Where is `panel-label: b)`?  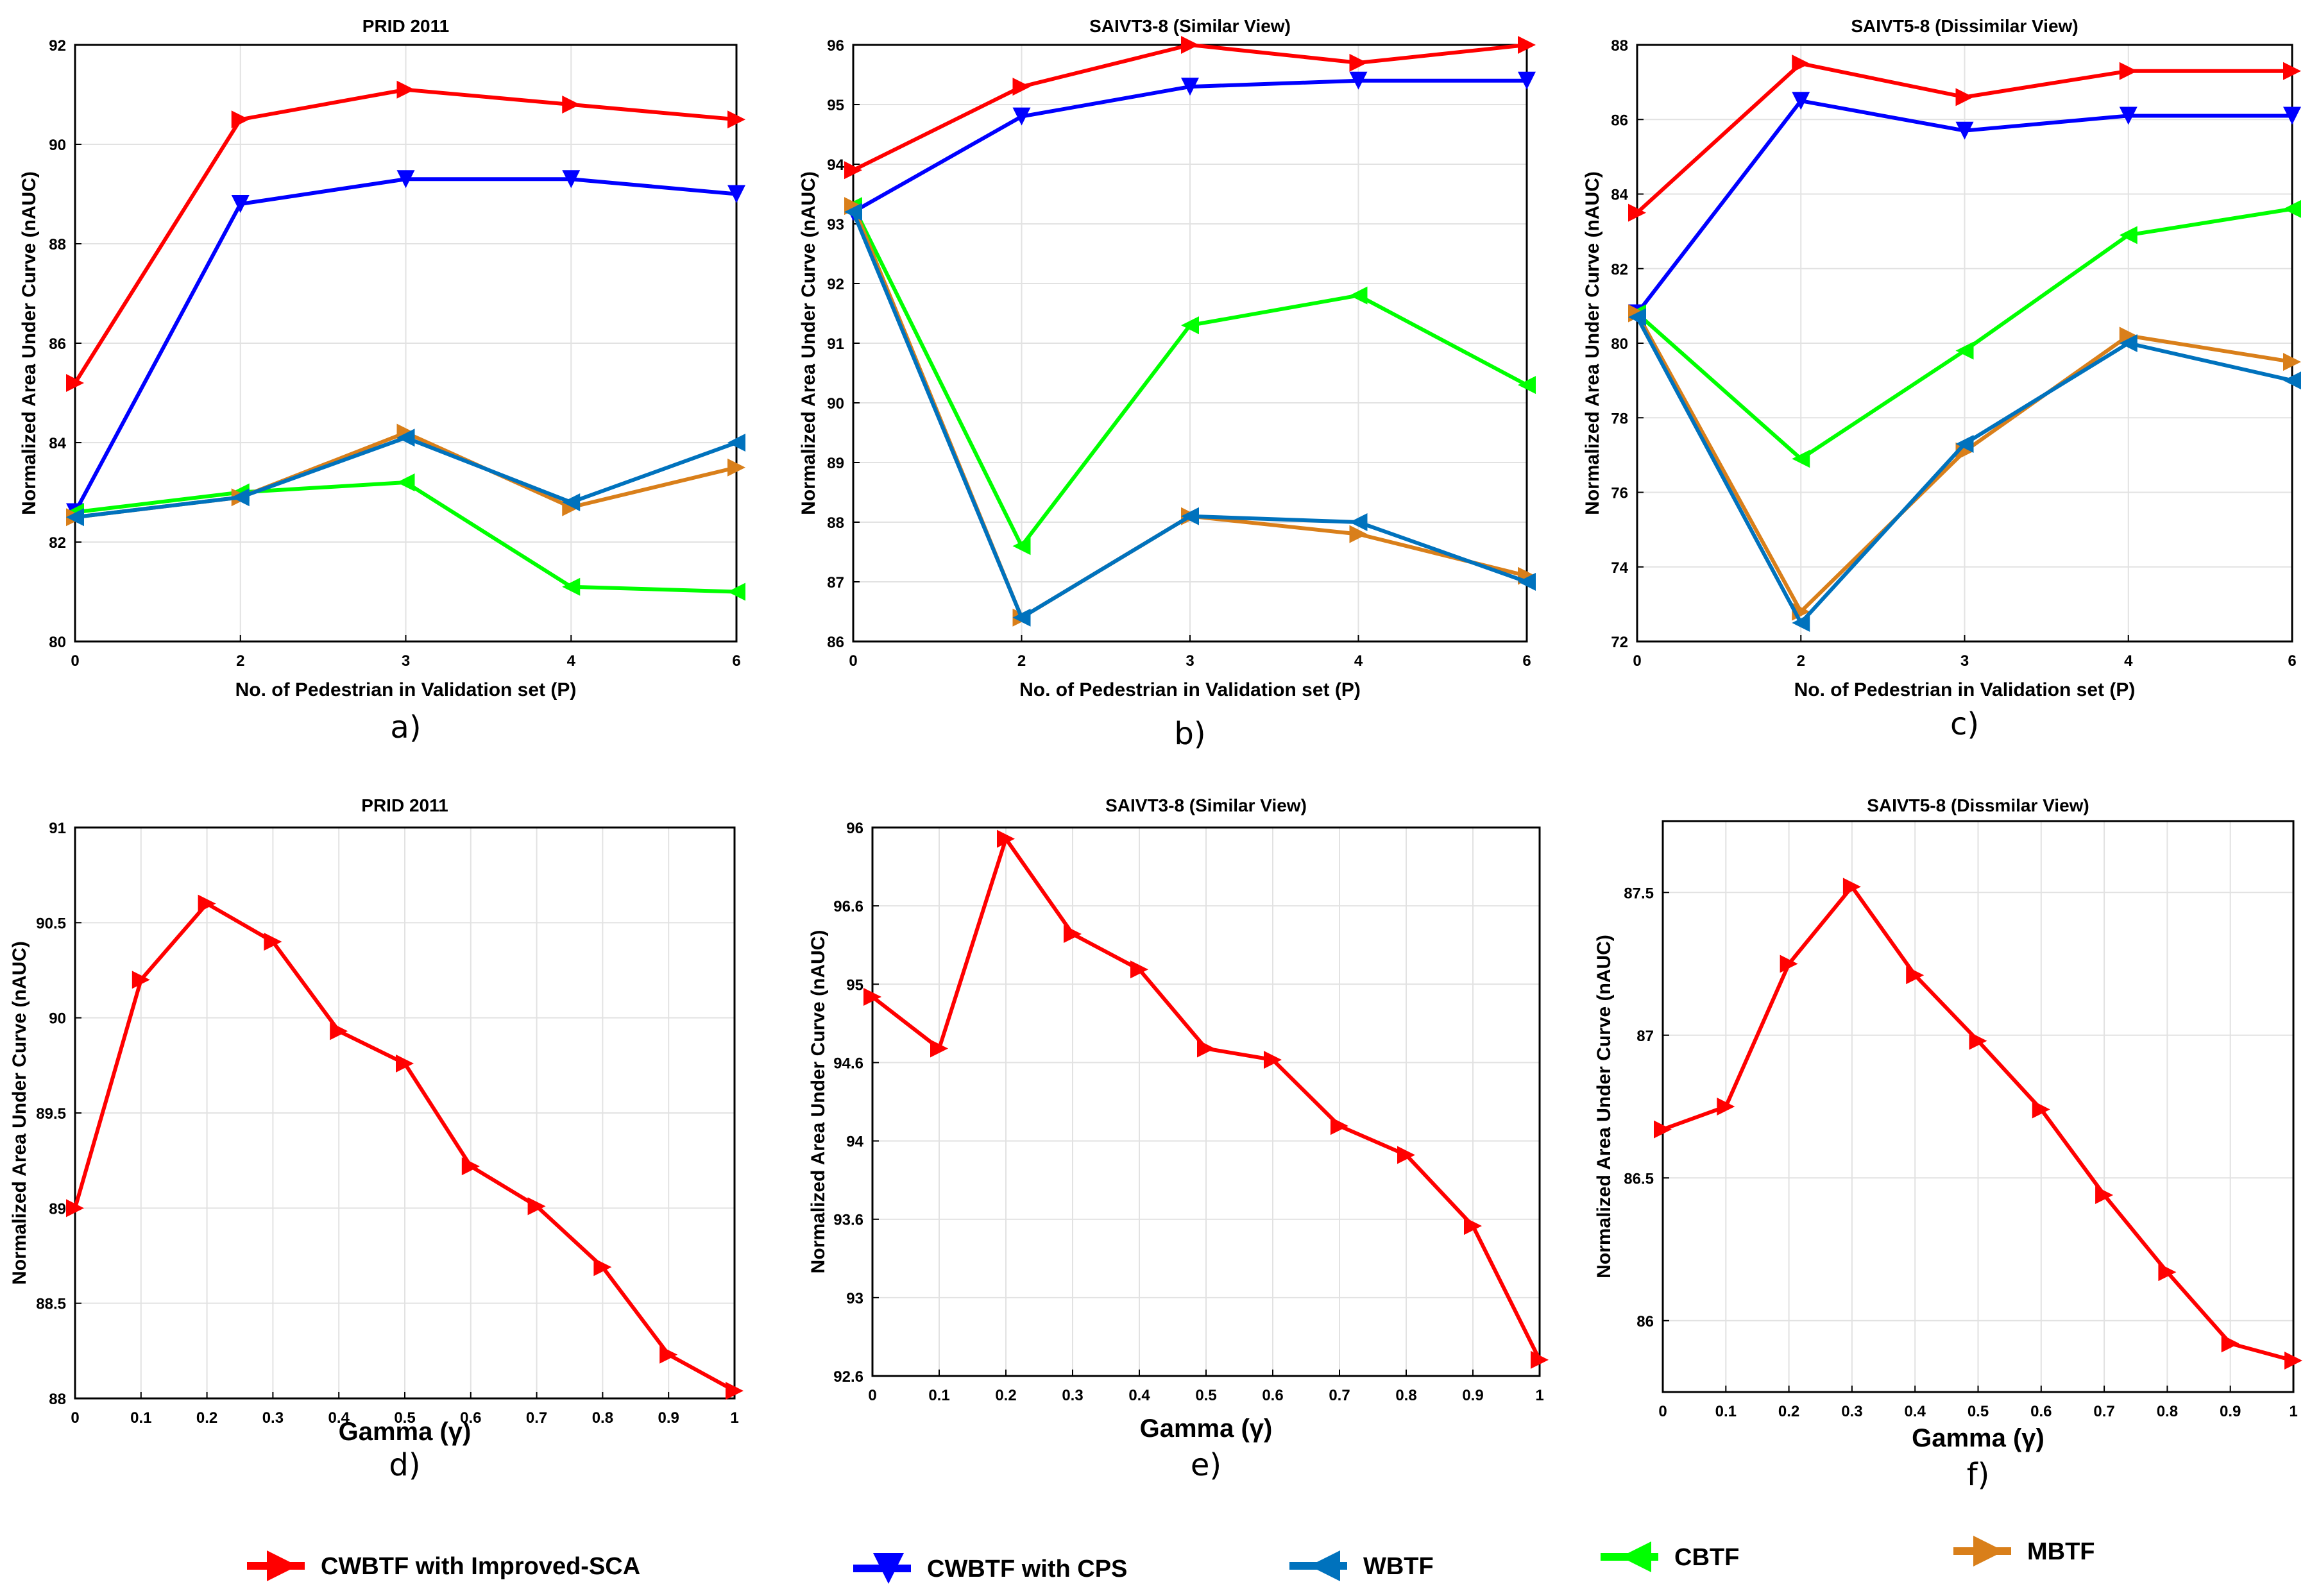
panel-label: b) is located at coordinates (1189, 734).